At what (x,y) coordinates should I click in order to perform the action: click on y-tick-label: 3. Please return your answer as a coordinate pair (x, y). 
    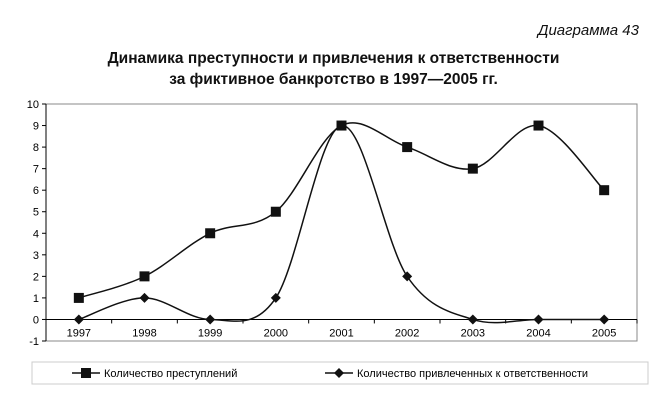
    Looking at the image, I should click on (36, 256).